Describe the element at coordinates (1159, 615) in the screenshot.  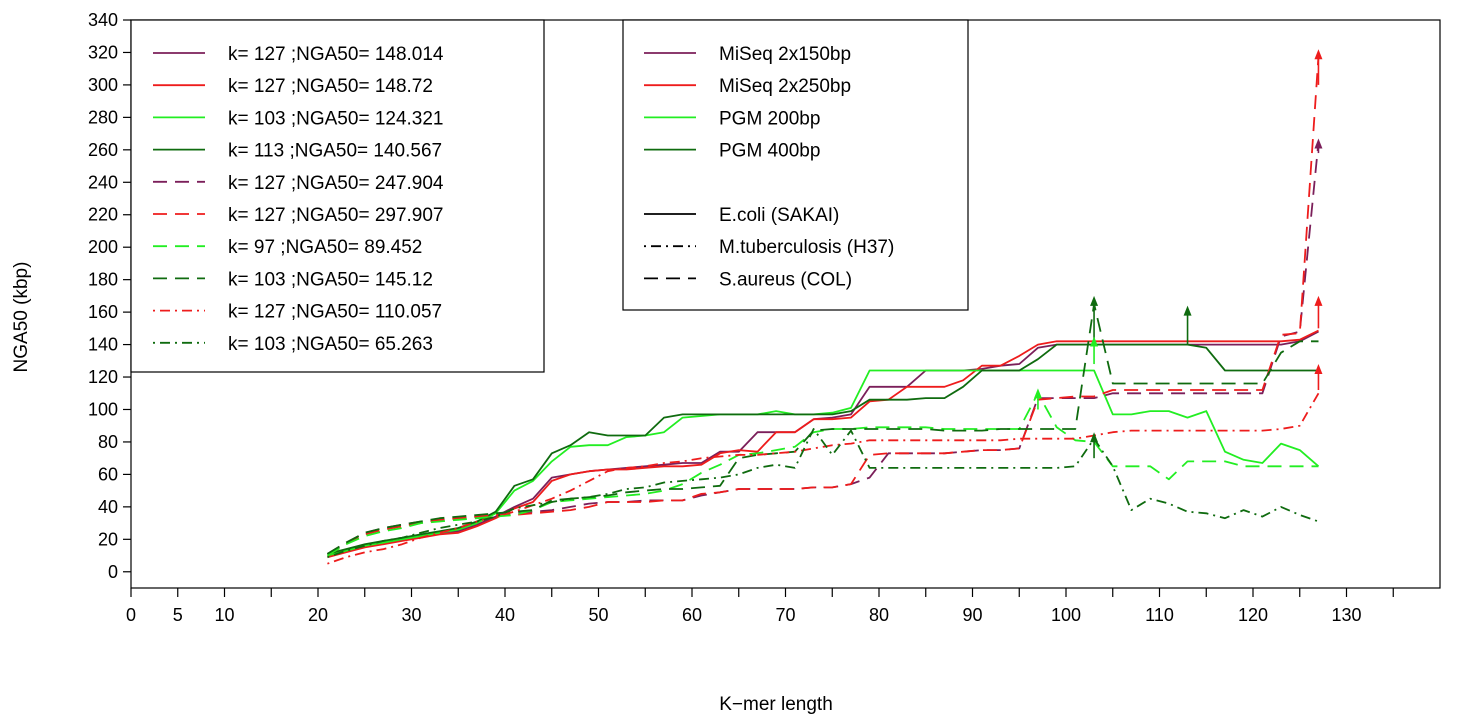
I see `x-tick-label: 110` at that location.